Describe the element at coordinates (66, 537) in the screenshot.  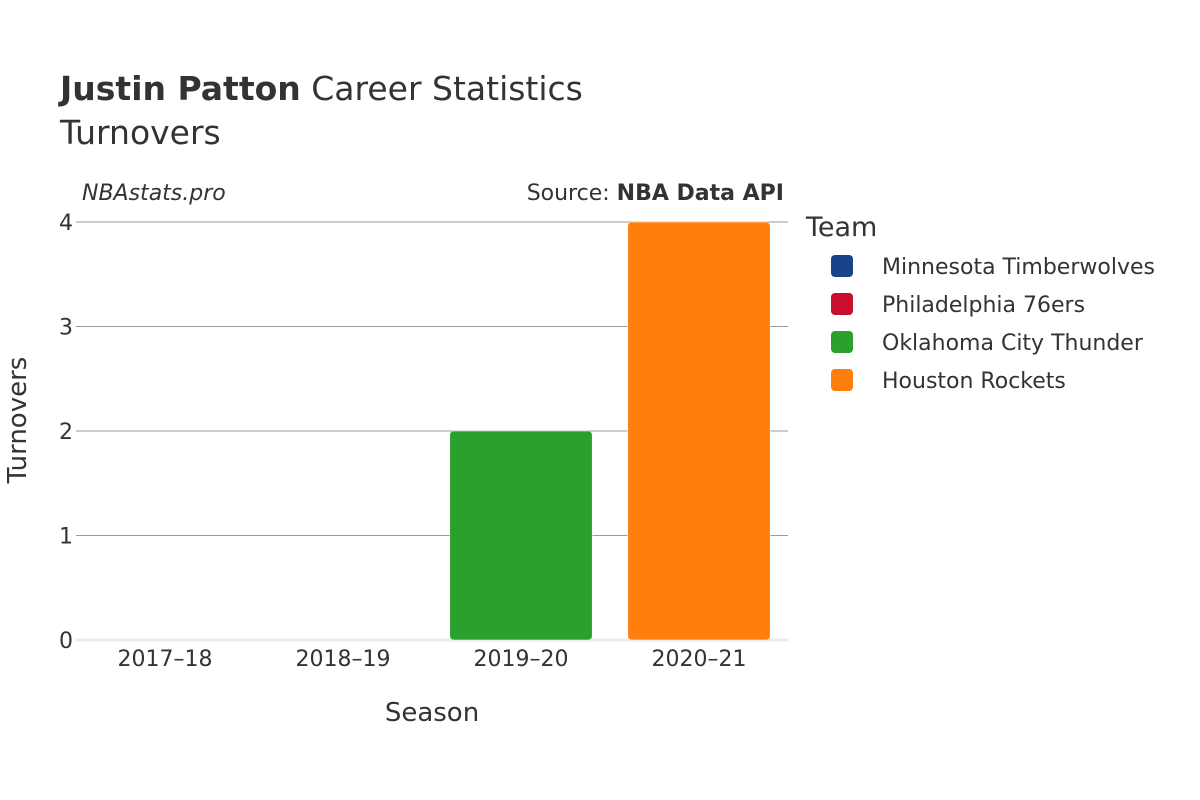
I see `y-tick-label: 1` at that location.